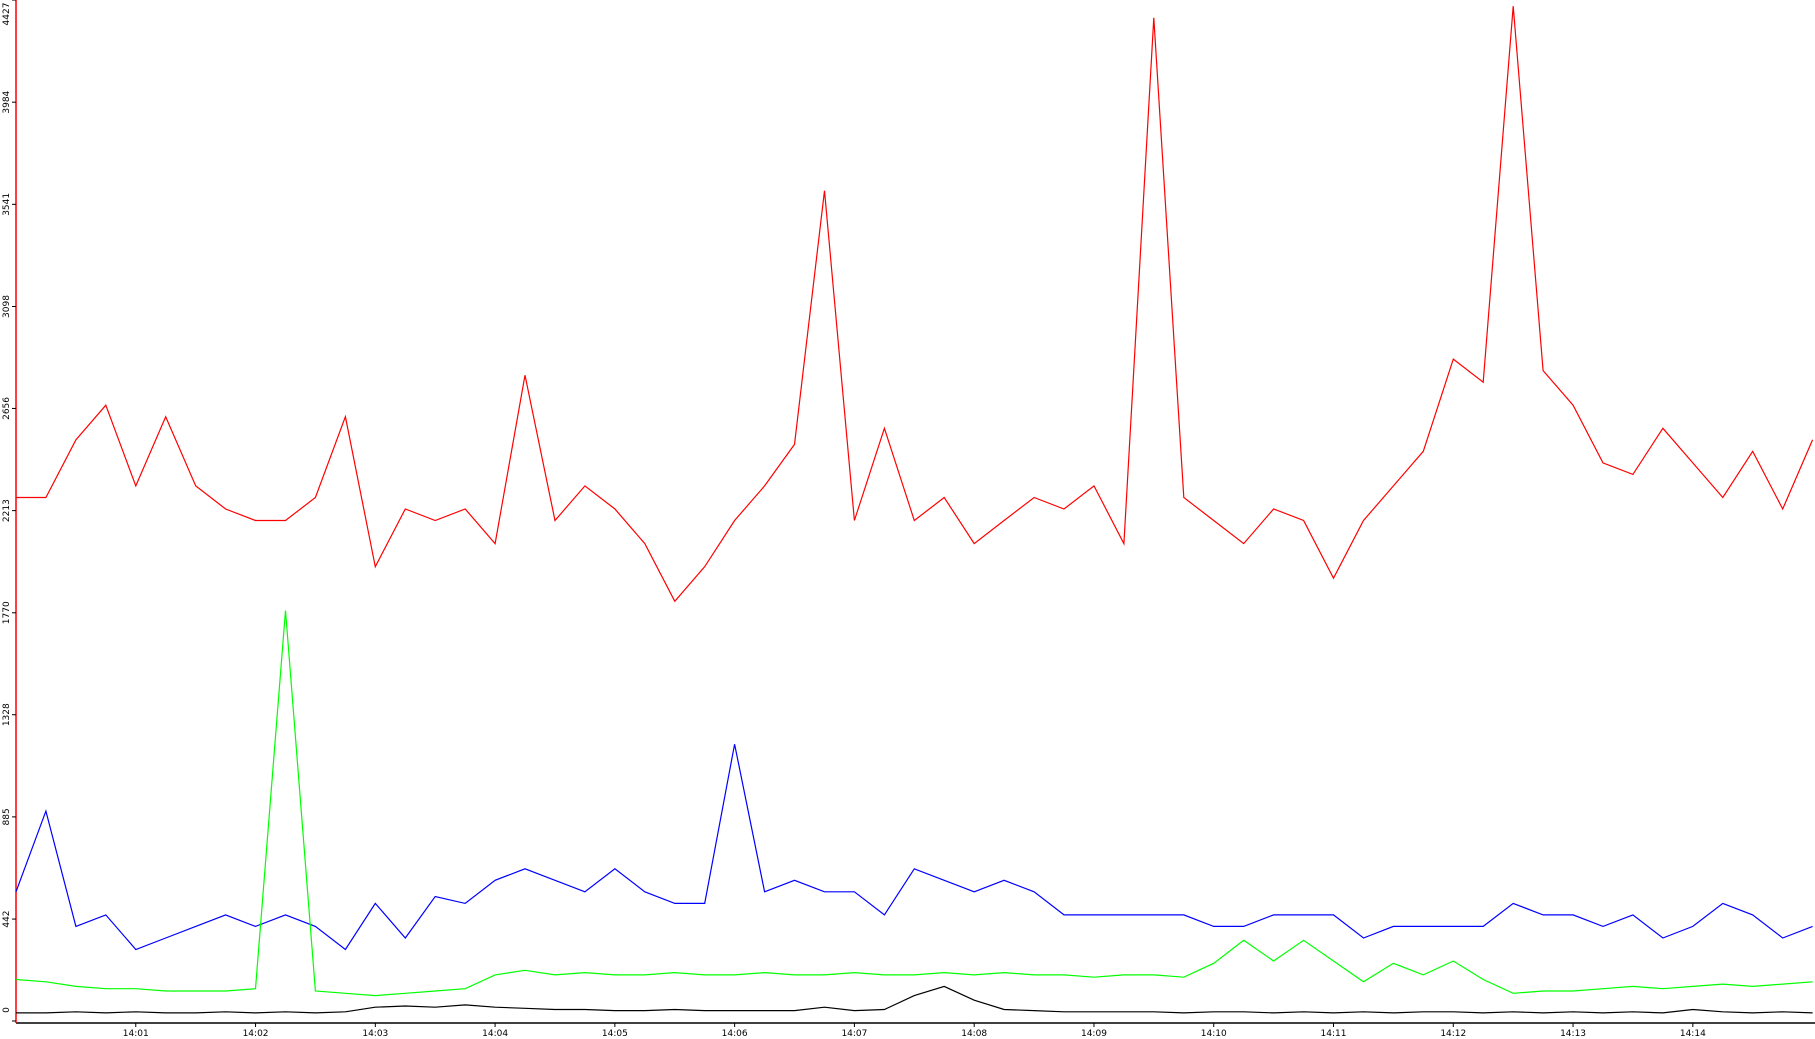  I want to click on y-tick-label: 2656, so click(7, 408).